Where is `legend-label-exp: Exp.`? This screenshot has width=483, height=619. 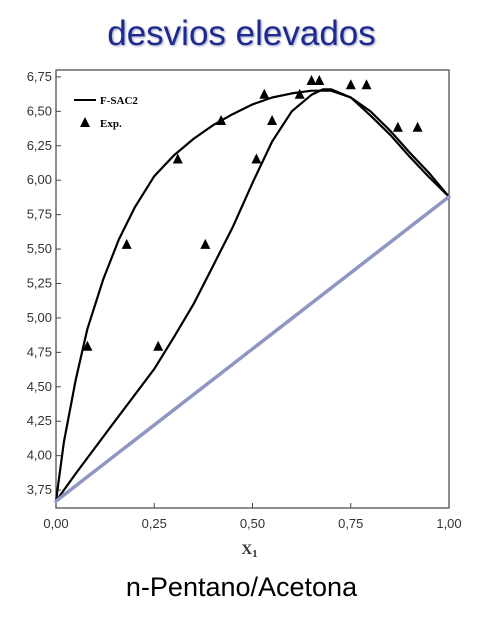
legend-label-exp: Exp. is located at coordinates (111, 124).